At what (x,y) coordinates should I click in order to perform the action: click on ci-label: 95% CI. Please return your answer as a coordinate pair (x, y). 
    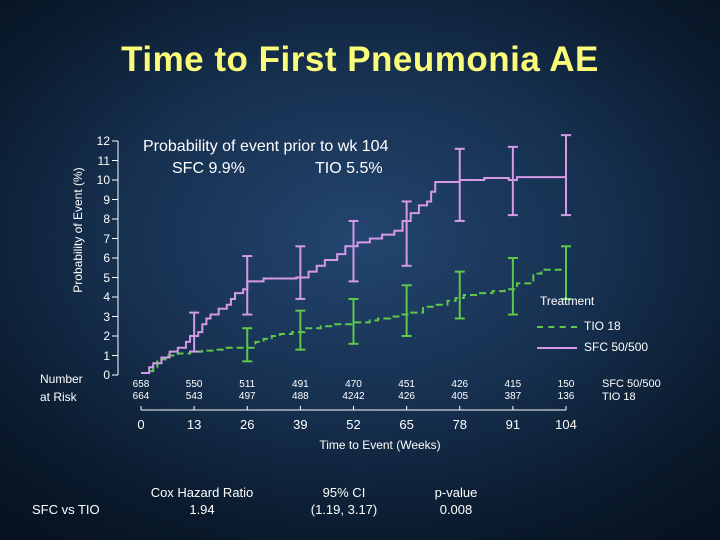
    Looking at the image, I should click on (344, 492).